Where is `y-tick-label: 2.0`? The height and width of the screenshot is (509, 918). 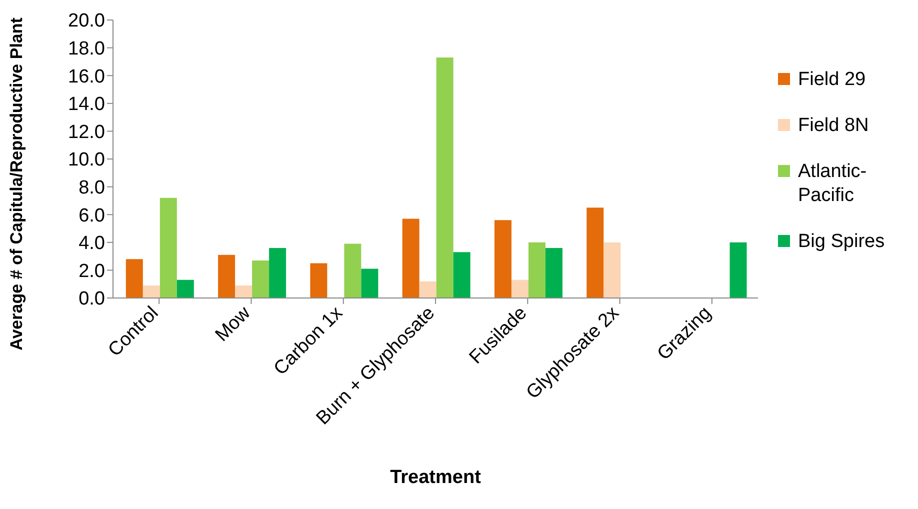
y-tick-label: 2.0 is located at coordinates (91, 271).